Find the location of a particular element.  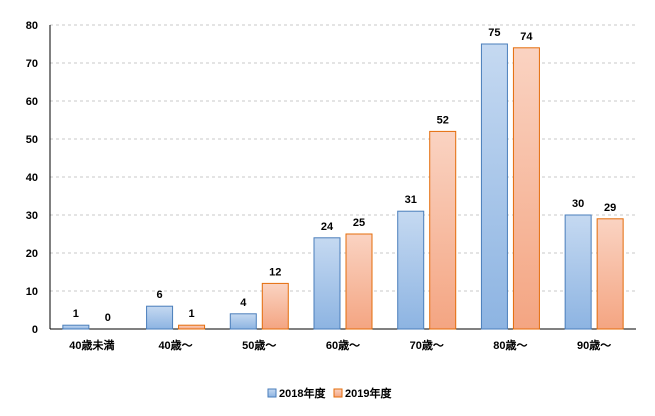

data-label: 52 is located at coordinates (443, 120).